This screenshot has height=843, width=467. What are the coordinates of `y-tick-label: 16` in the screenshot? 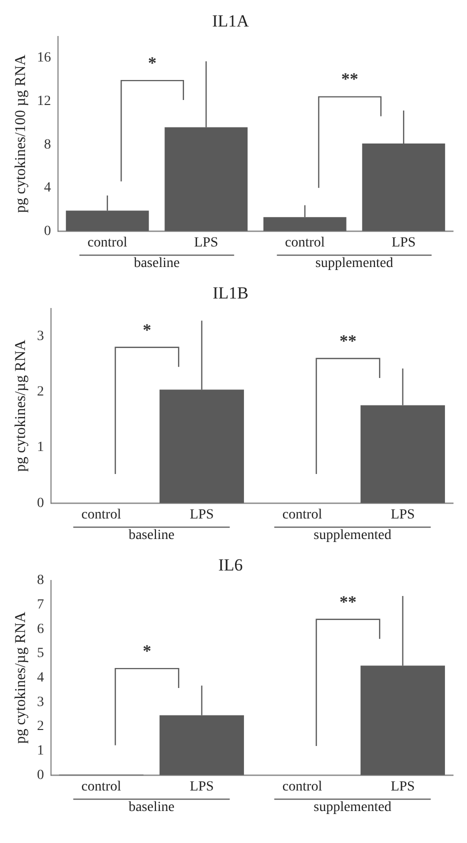 It's located at (44, 58).